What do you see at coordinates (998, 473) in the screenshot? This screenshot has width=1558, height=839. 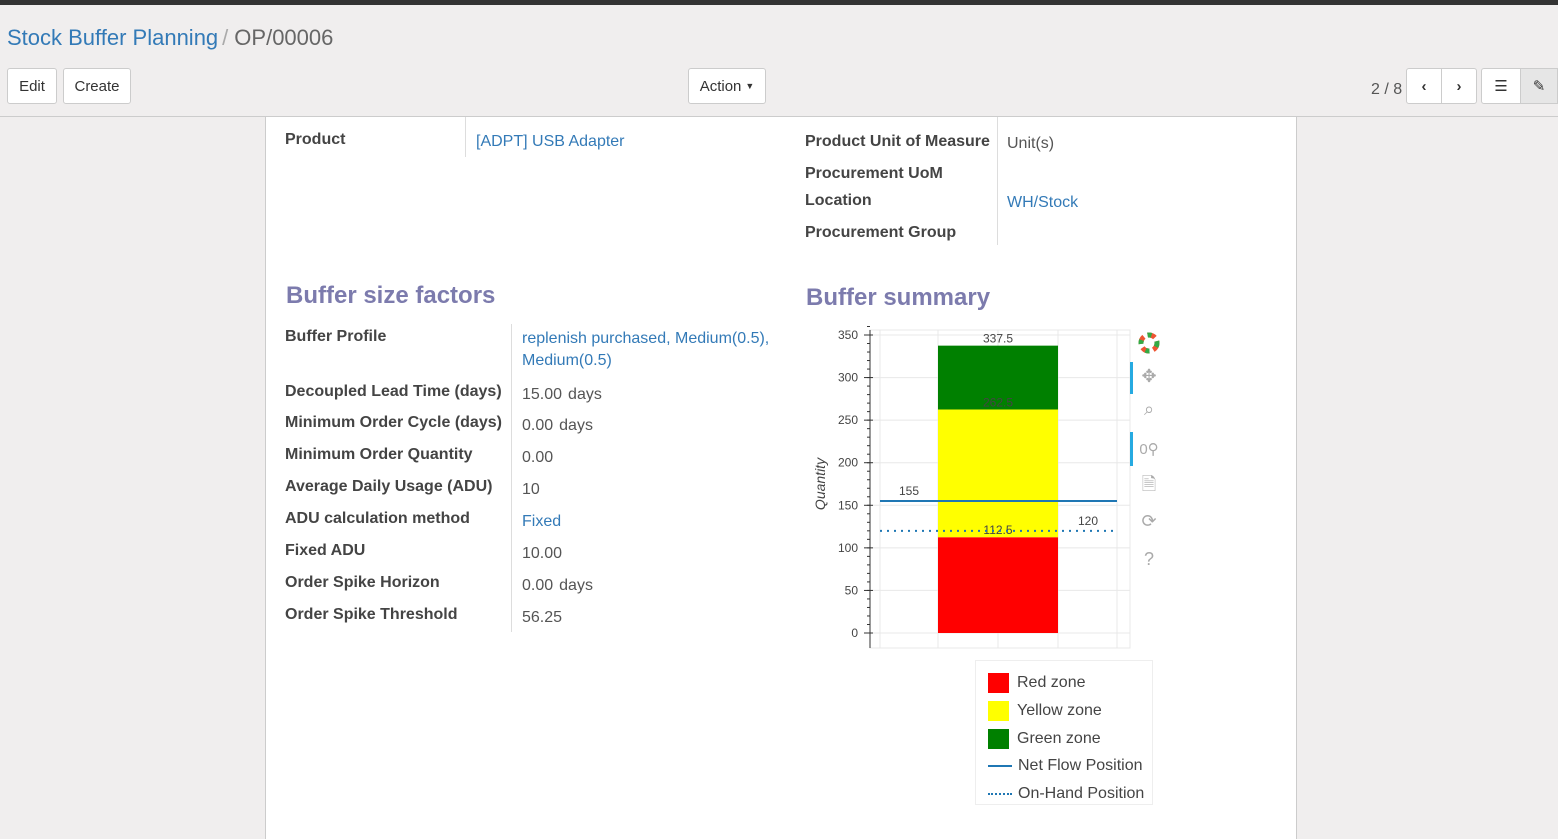 I see `zone-bar-yellow-zone` at bounding box center [998, 473].